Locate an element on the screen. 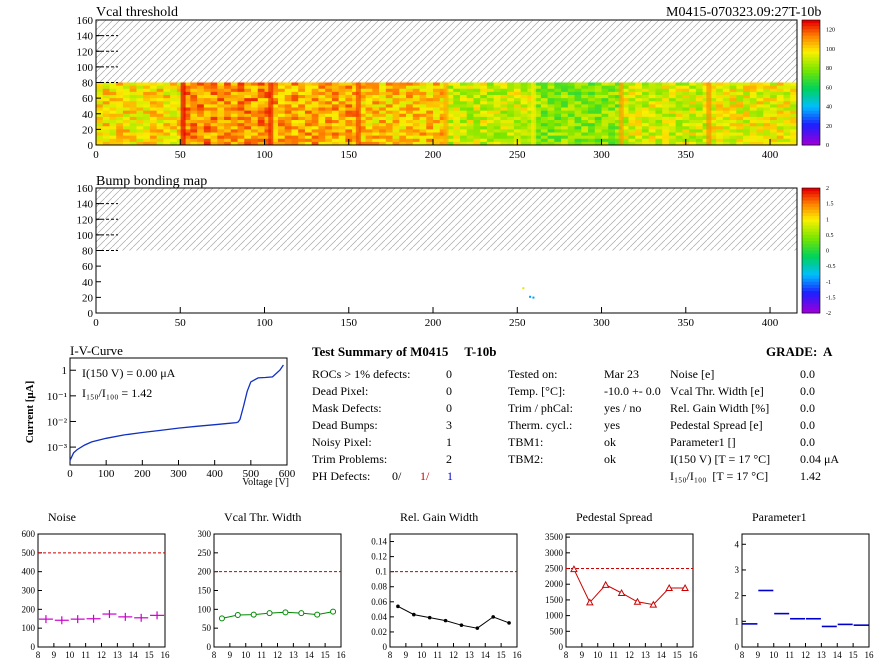 This screenshot has height=672, width=896. summary-row-value: 0 is located at coordinates (449, 374).